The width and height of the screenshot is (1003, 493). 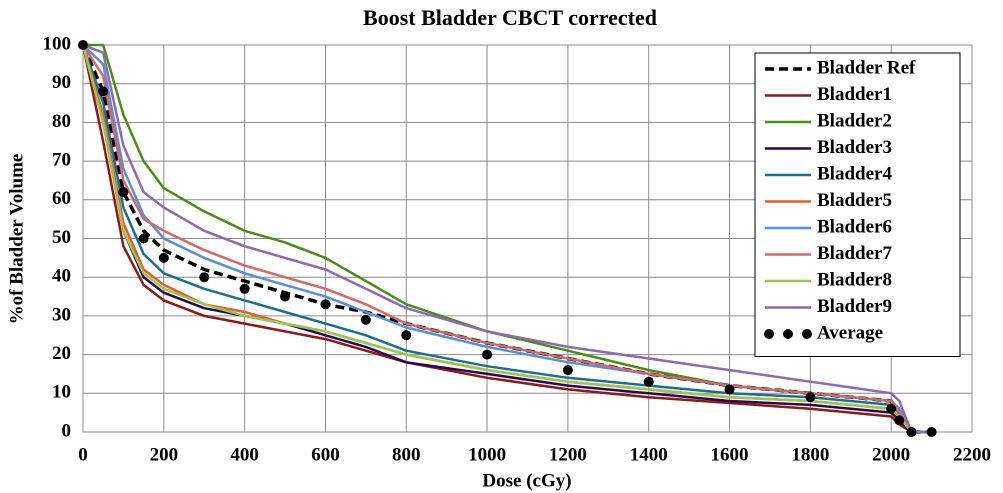 What do you see at coordinates (854, 306) in the screenshot?
I see `legend-label: Bladder9` at bounding box center [854, 306].